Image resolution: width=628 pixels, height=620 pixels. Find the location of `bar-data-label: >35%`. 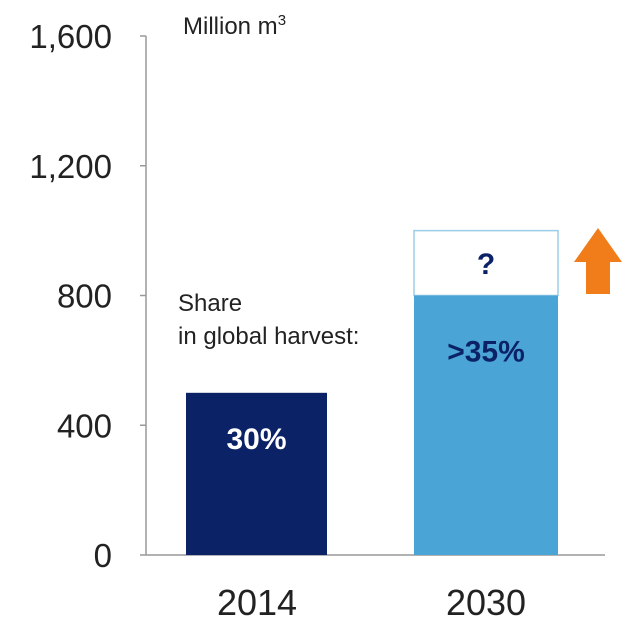

bar-data-label: >35% is located at coordinates (486, 352).